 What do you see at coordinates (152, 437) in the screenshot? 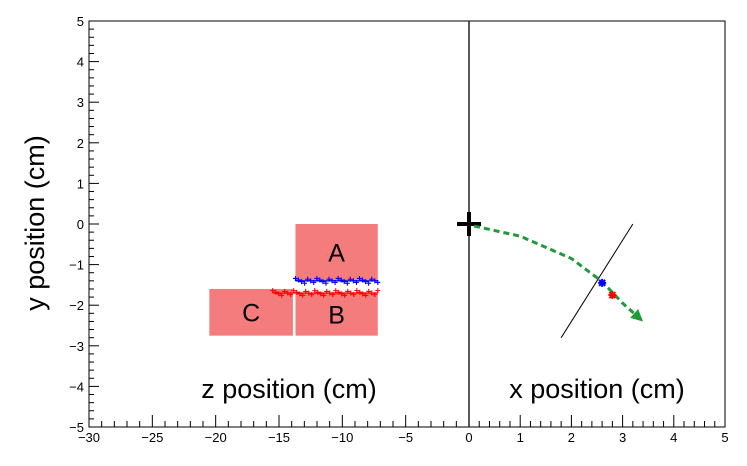
I see `x-left-tick-label: −25` at bounding box center [152, 437].